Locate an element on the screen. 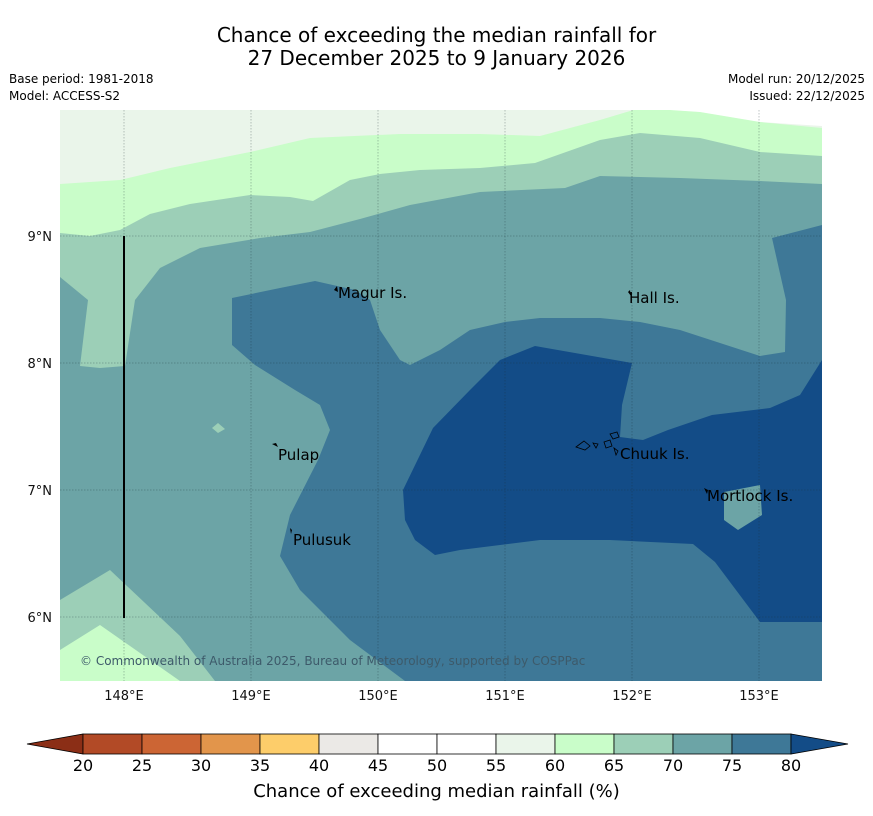 The image size is (873, 816). pulap-island-mark is located at coordinates (275, 445).